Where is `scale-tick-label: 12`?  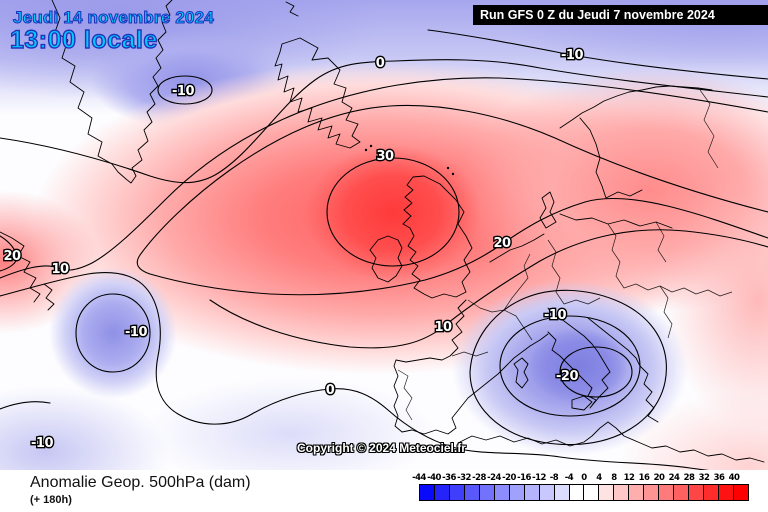 scale-tick-label: 12 is located at coordinates (629, 478).